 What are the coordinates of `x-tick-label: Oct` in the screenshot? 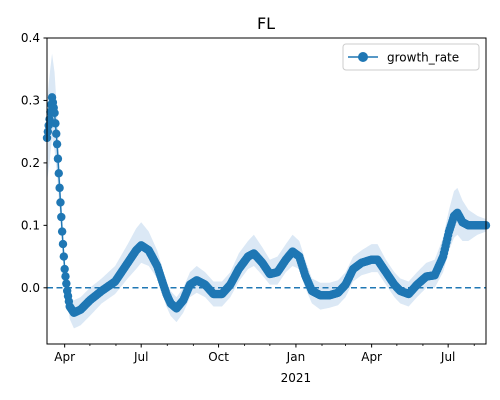 It's located at (218, 357).